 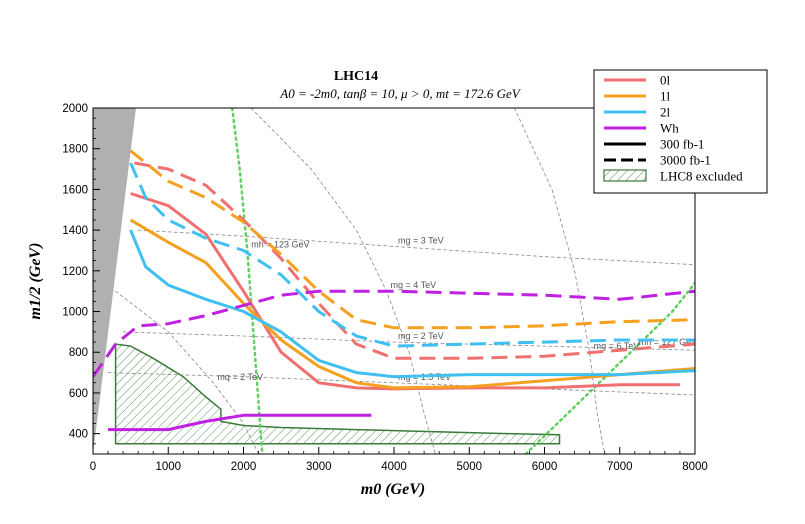 What do you see at coordinates (75, 313) in the screenshot?
I see `y-tick-label: 1000` at bounding box center [75, 313].